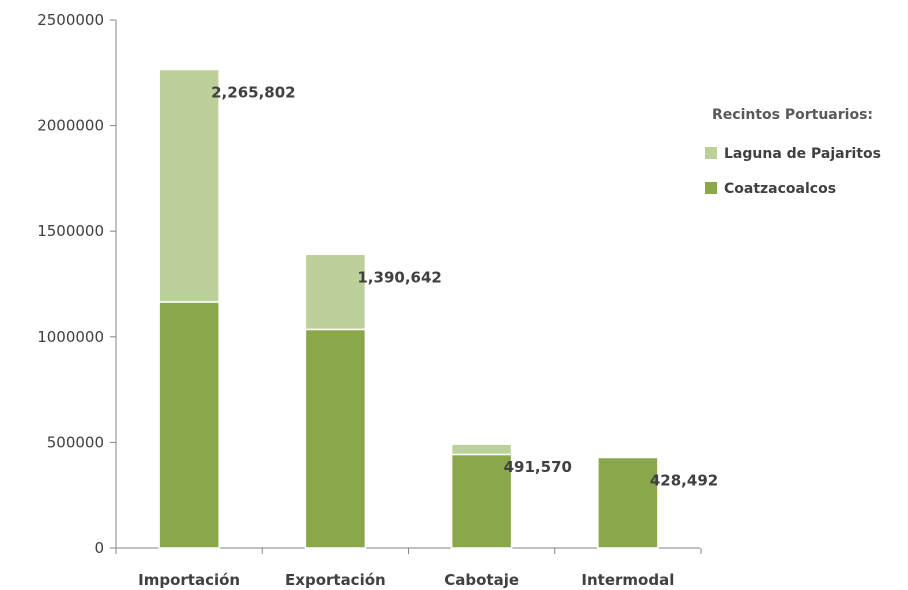 This screenshot has height=590, width=908. I want to click on legend-label: Laguna de Pajaritos, so click(802, 154).